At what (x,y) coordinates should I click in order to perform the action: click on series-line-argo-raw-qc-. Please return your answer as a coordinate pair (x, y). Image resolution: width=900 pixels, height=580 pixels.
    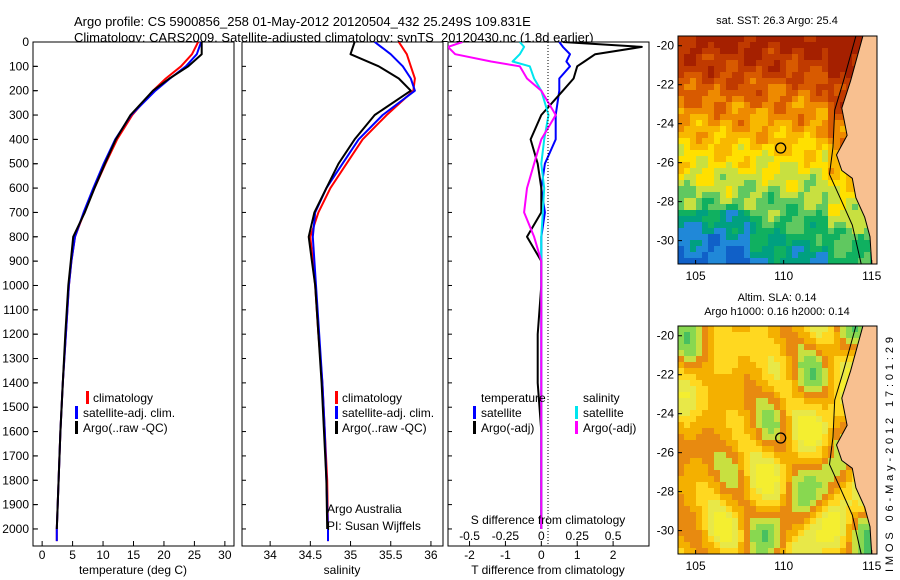
    Looking at the image, I should click on (359, 286).